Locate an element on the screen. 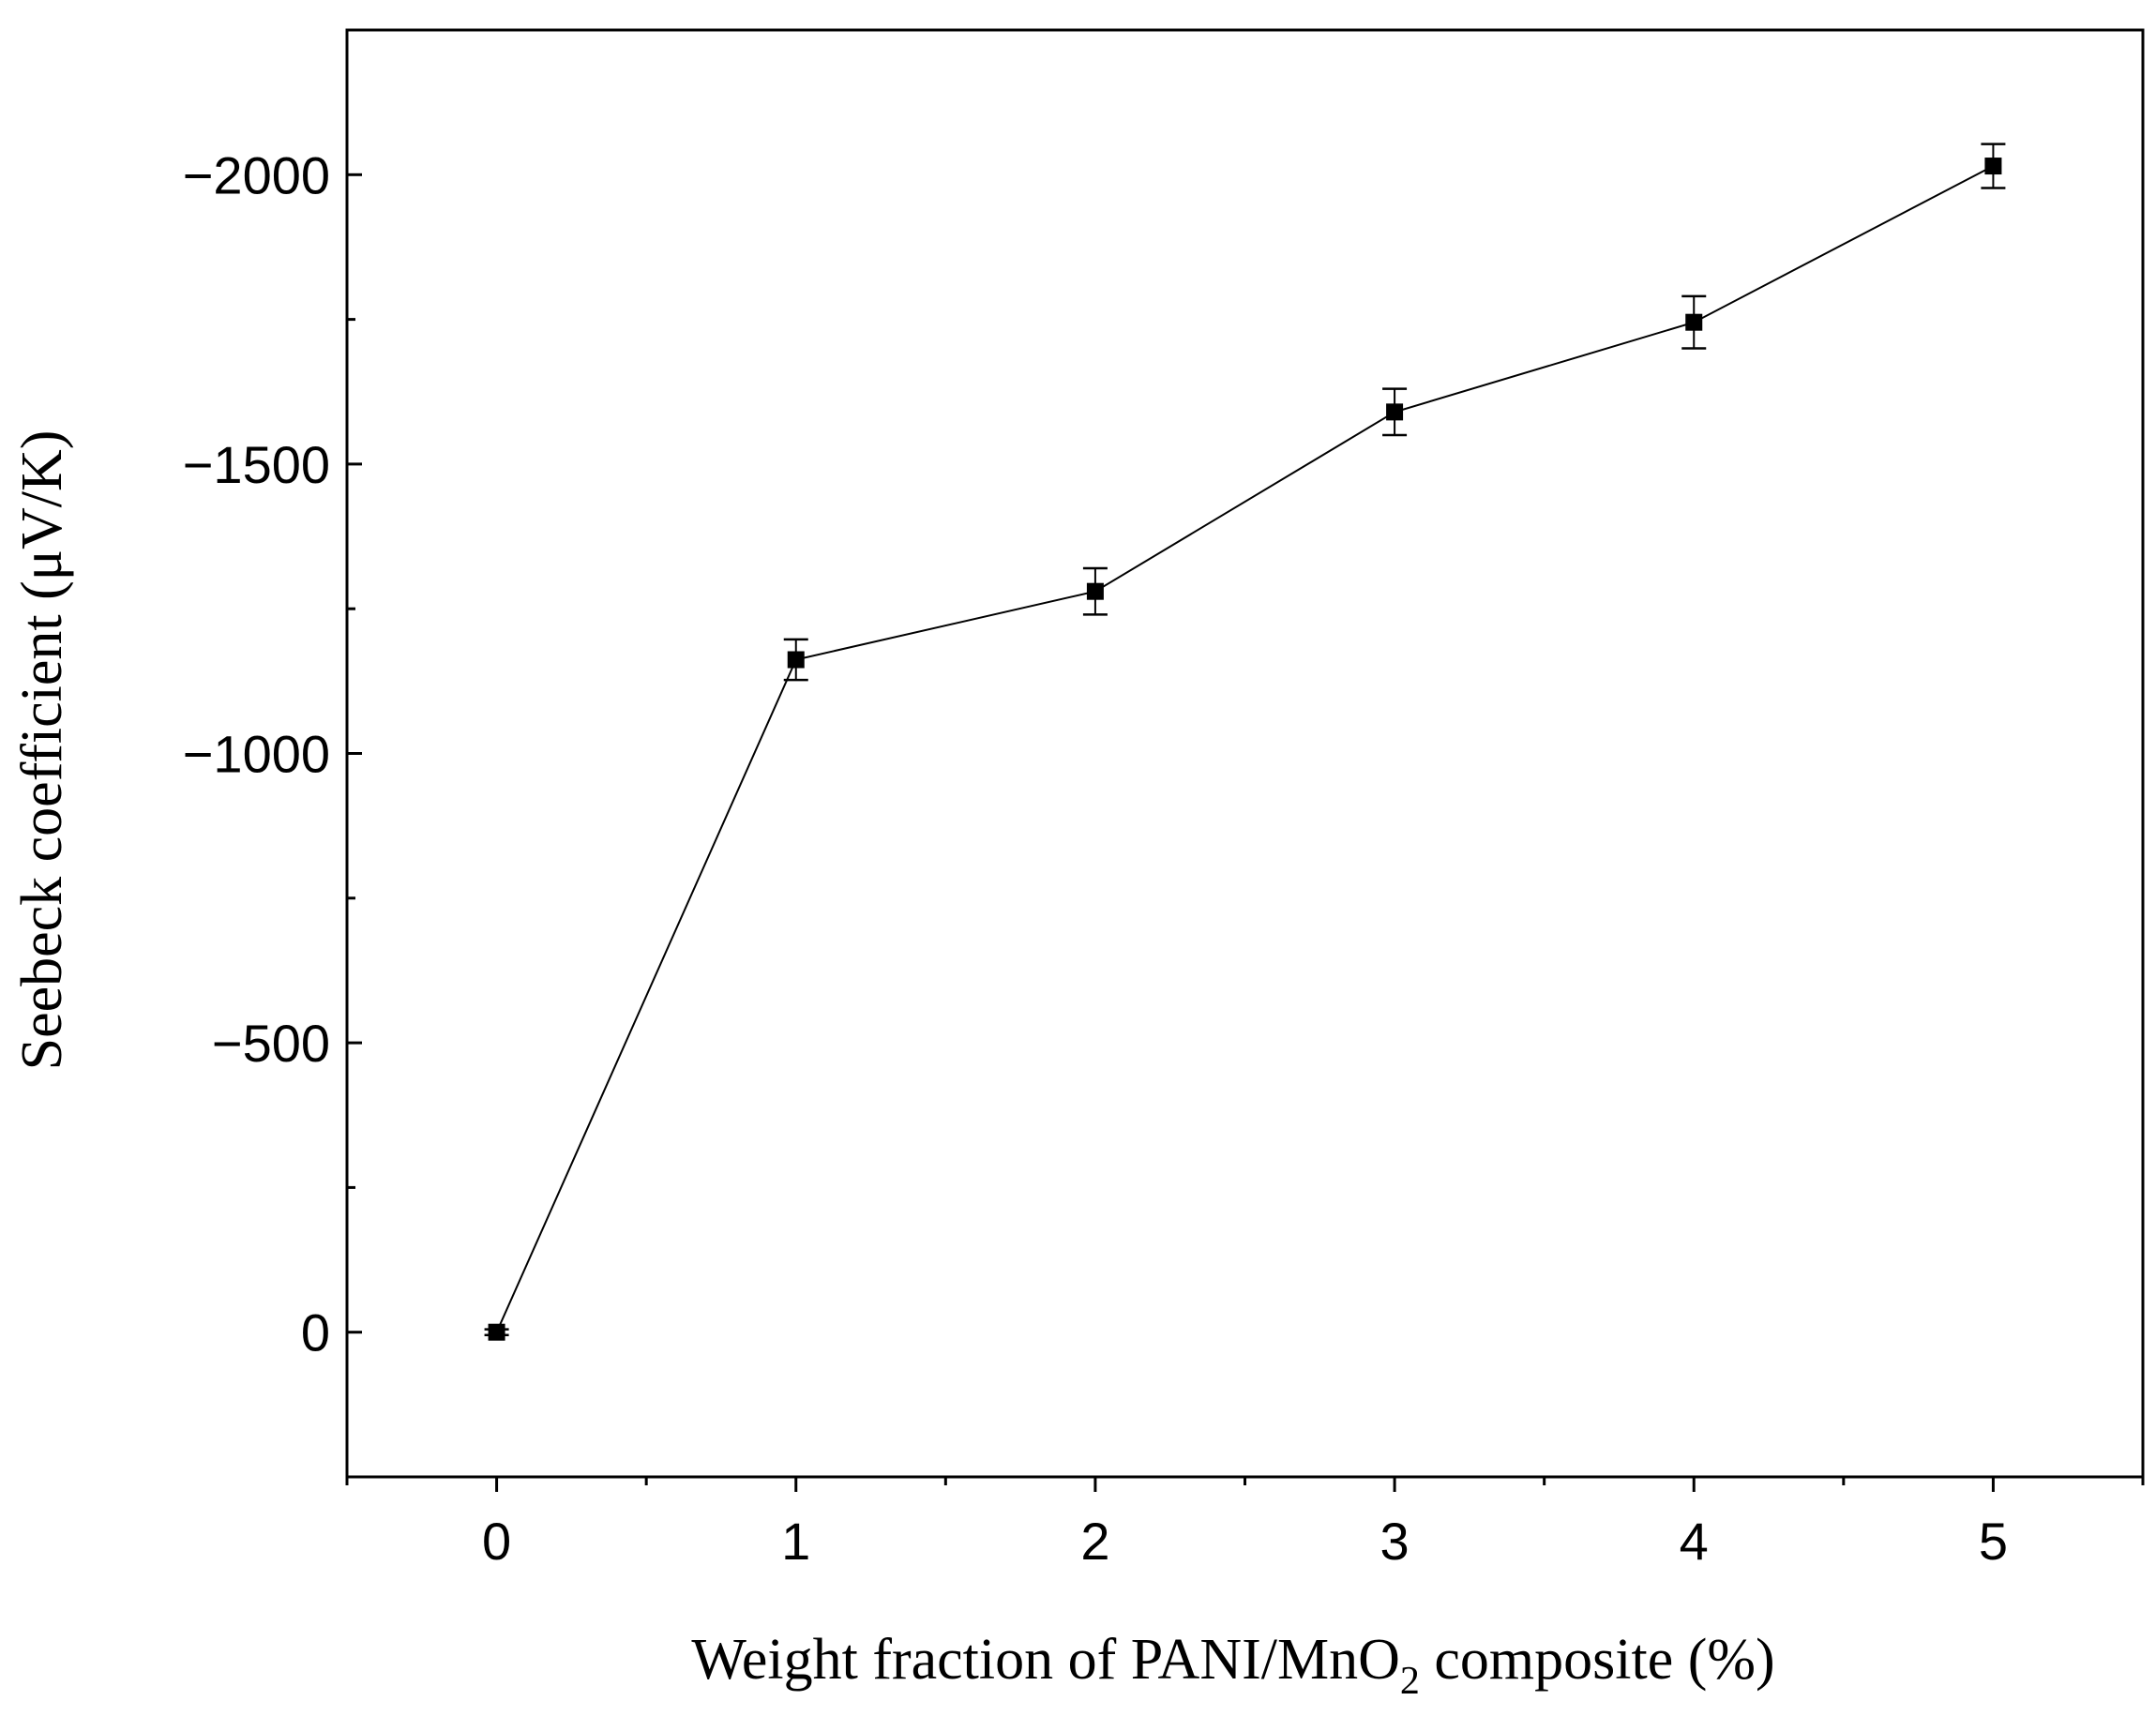 The width and height of the screenshot is (2156, 1716). y-axis-ticks: 0 −500 −1000 −1500 −2000 is located at coordinates (272, 695).